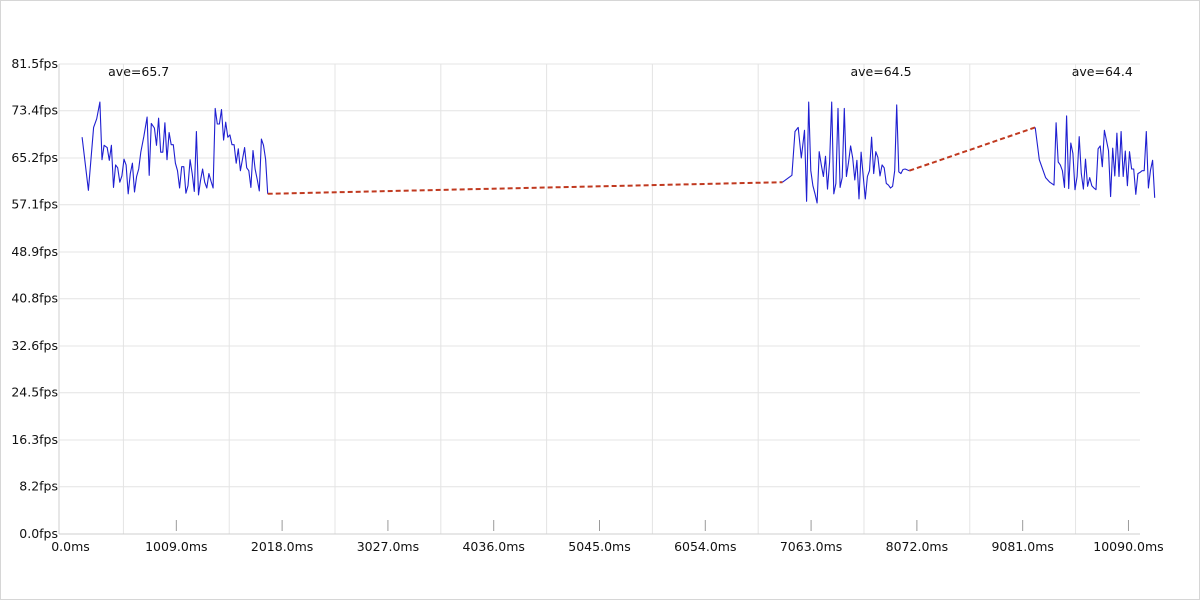 This screenshot has width=1200, height=600. What do you see at coordinates (34, 345) in the screenshot?
I see `y-tick-label: 32.6fps` at bounding box center [34, 345].